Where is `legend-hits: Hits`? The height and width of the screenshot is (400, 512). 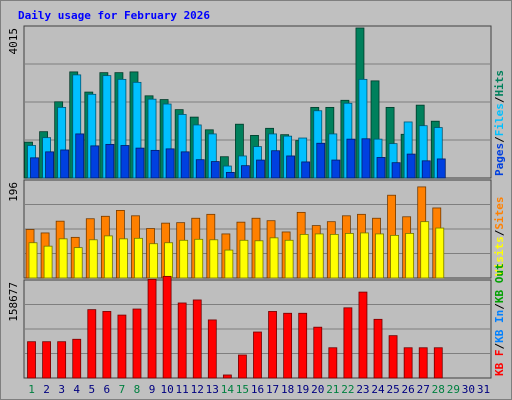 legend-hits: Hits is located at coordinates (499, 83).